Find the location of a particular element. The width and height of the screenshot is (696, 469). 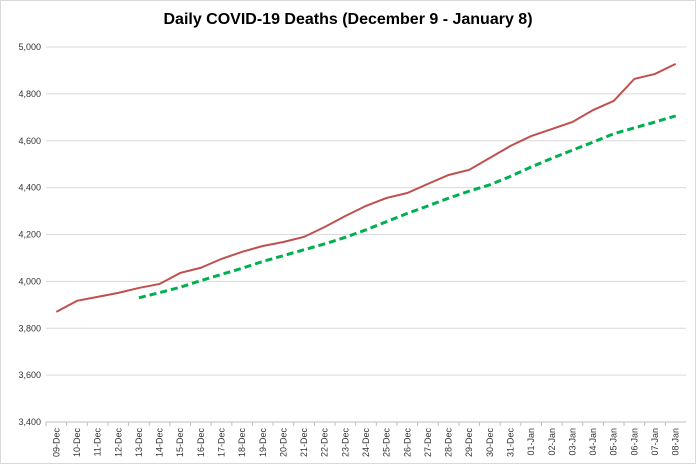

y-tick-label: 4,800 is located at coordinates (29, 94).